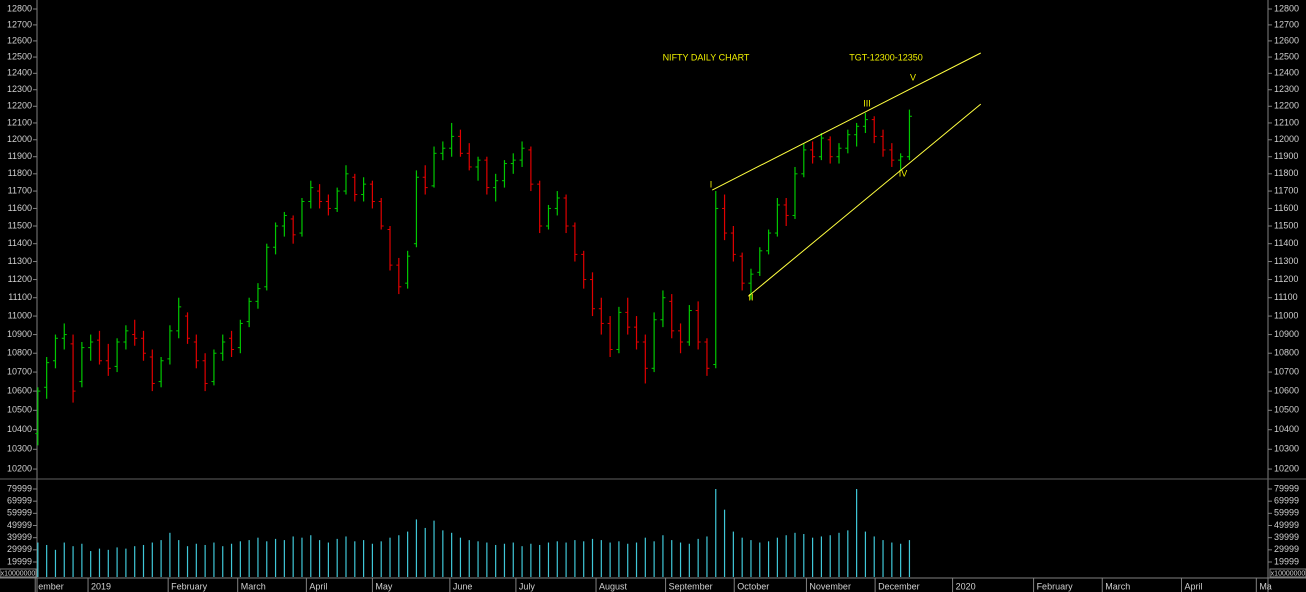 Image resolution: width=1306 pixels, height=592 pixels. Describe the element at coordinates (613, 586) in the screenshot. I see `x-tick-label: August` at that location.